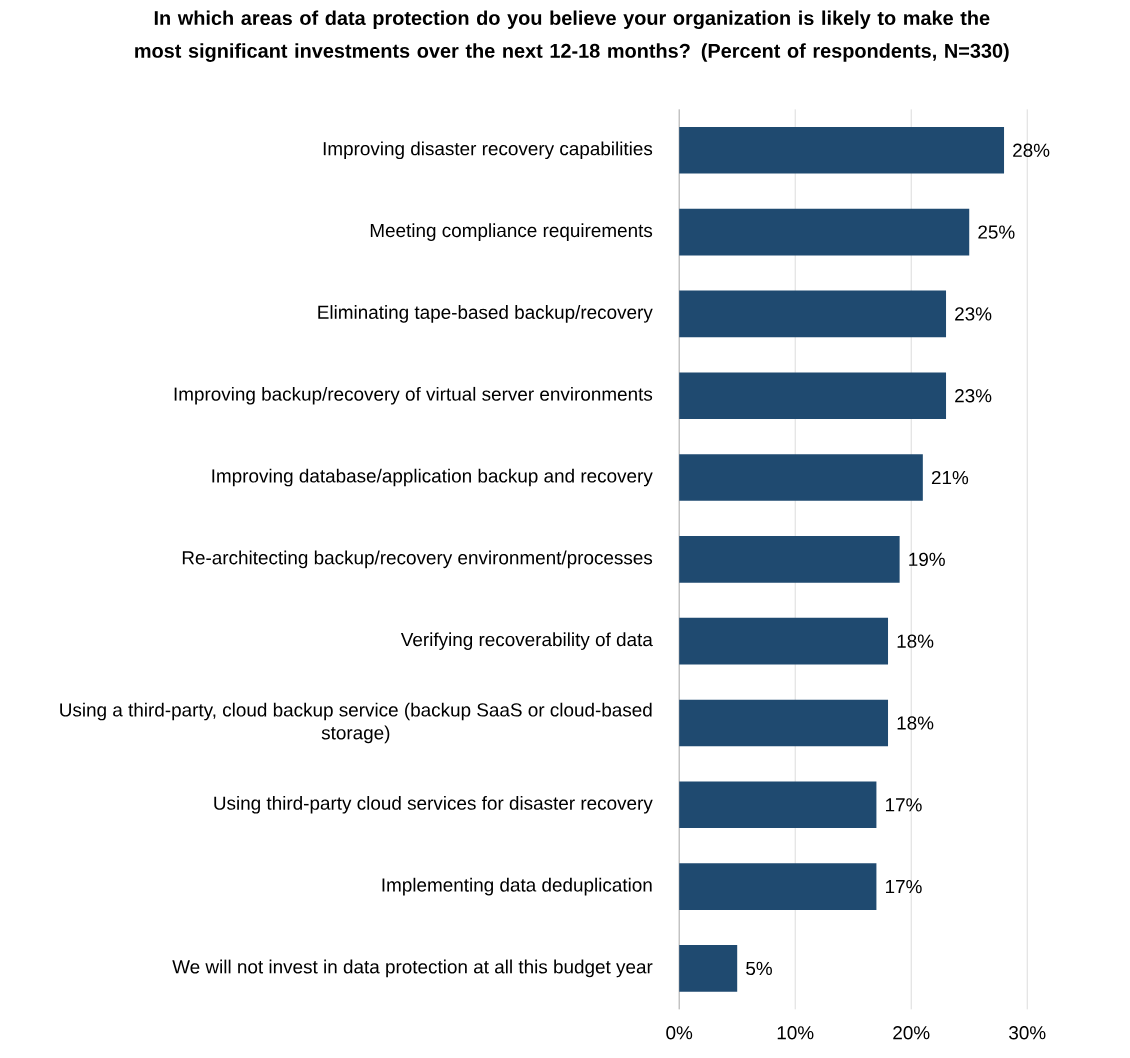 The image size is (1130, 1058). What do you see at coordinates (572, 36) in the screenshot?
I see `chart-title: In which areas of data protection do you believe your organization is likely to make the most significant investments over the next 12-18 months? (Percent of respondents, N=330)` at bounding box center [572, 36].